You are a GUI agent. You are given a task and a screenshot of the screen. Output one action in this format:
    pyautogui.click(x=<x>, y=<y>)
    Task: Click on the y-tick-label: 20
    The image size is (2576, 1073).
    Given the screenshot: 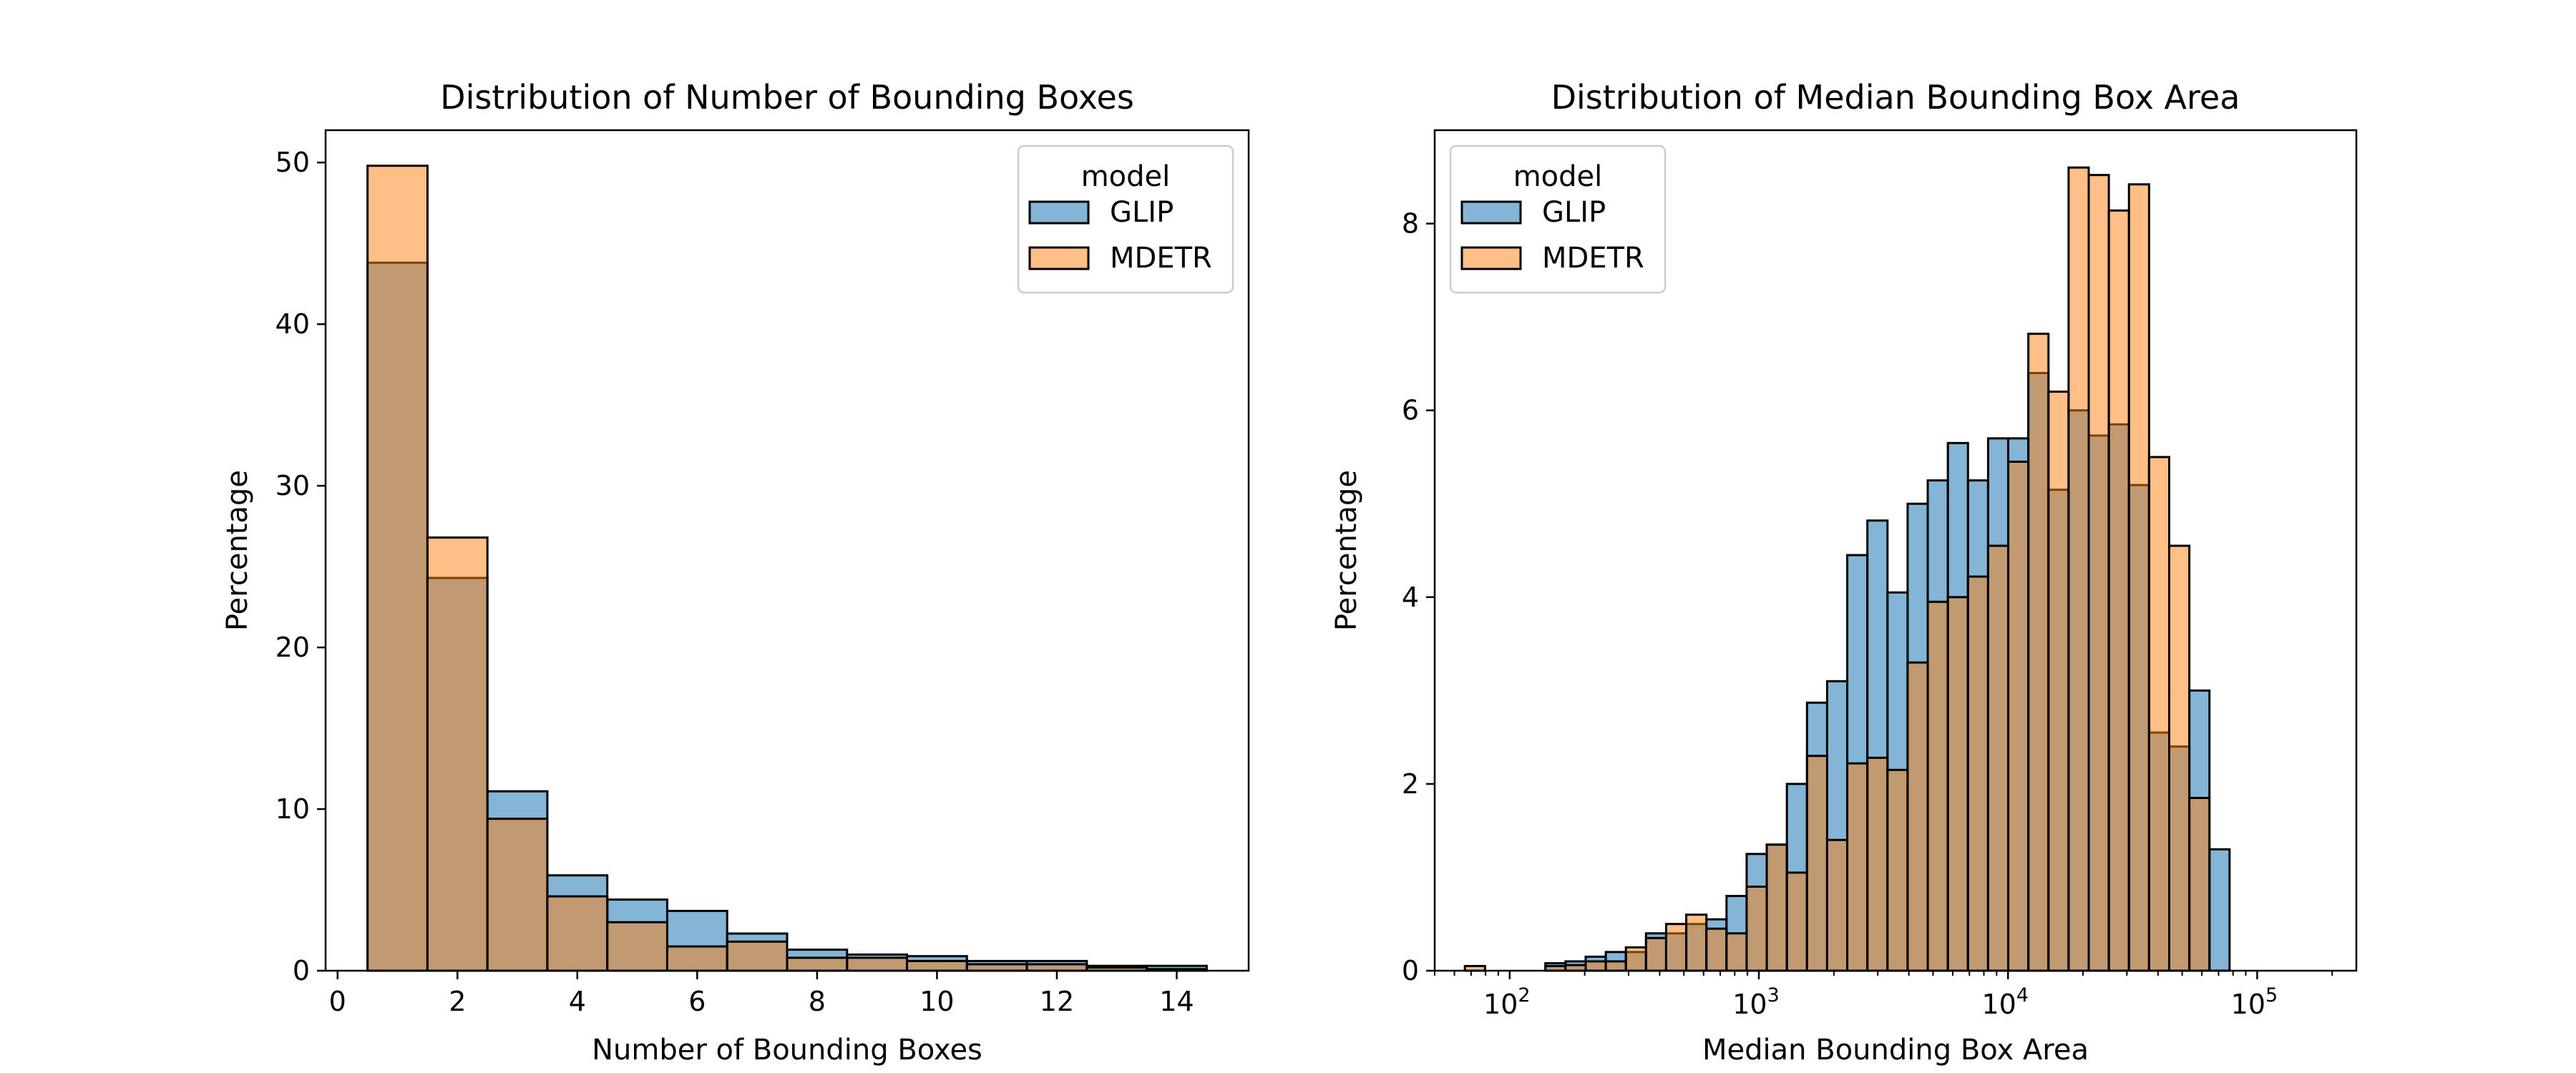 What is the action you would take?
    pyautogui.click(x=292, y=647)
    